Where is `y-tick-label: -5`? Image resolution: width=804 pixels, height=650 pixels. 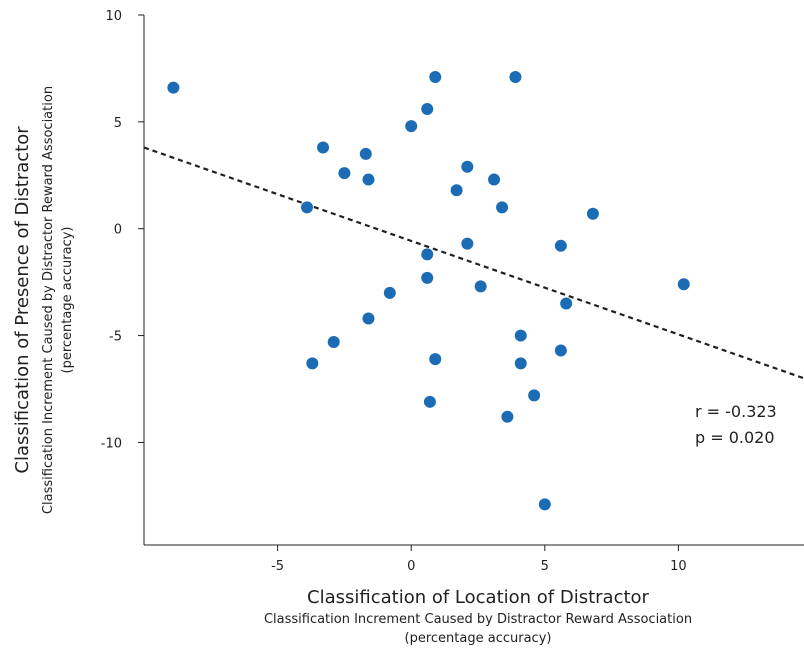
y-tick-label: -5 is located at coordinates (115, 337).